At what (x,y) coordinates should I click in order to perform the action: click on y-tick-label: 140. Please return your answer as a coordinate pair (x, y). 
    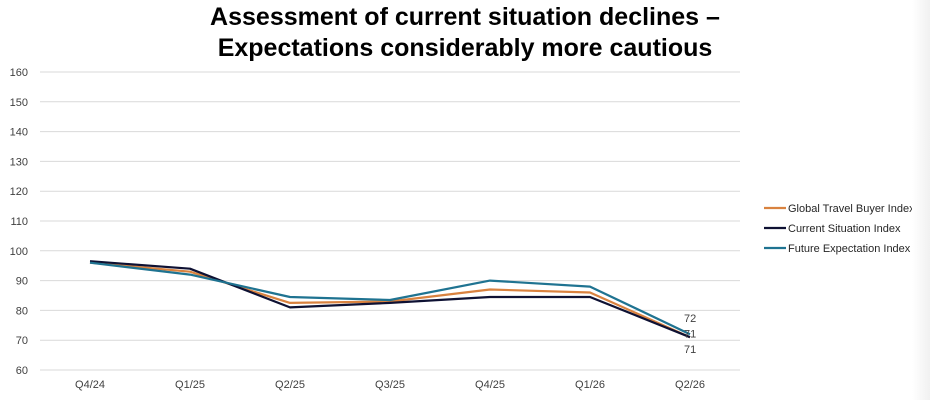
    Looking at the image, I should click on (19, 133).